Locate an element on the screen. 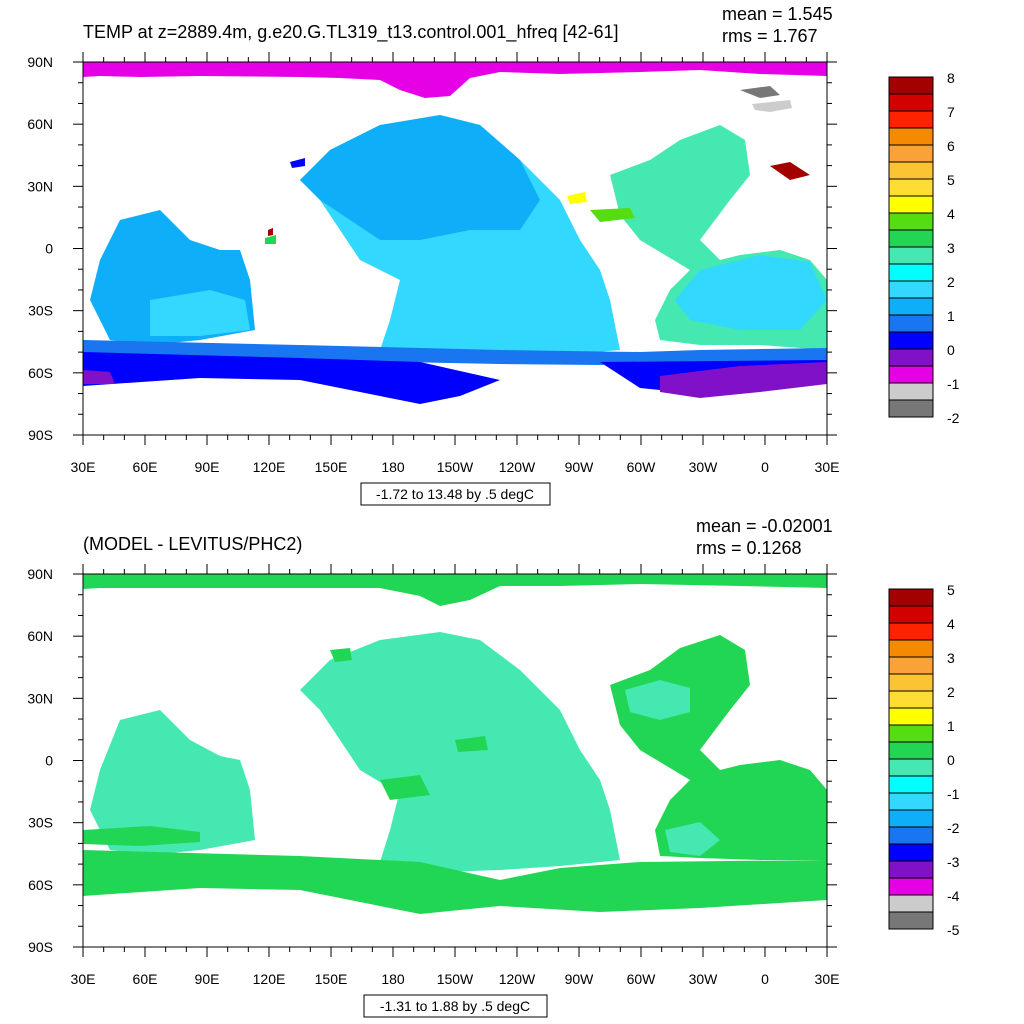 This screenshot has width=1024, height=1024. panel-1-rms: rms = 1.767 is located at coordinates (770, 36).